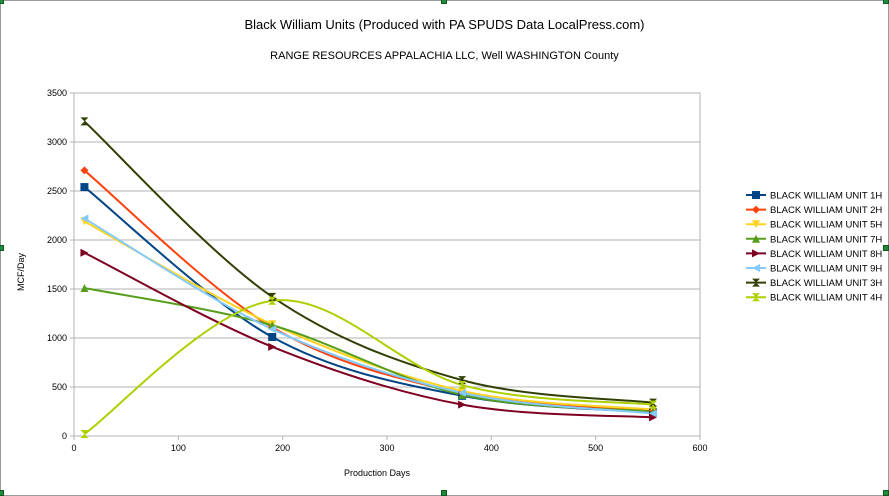 Image resolution: width=889 pixels, height=496 pixels. Describe the element at coordinates (826, 196) in the screenshot. I see `legend-label: BLACK WILLIAM UNIT 1H` at that location.